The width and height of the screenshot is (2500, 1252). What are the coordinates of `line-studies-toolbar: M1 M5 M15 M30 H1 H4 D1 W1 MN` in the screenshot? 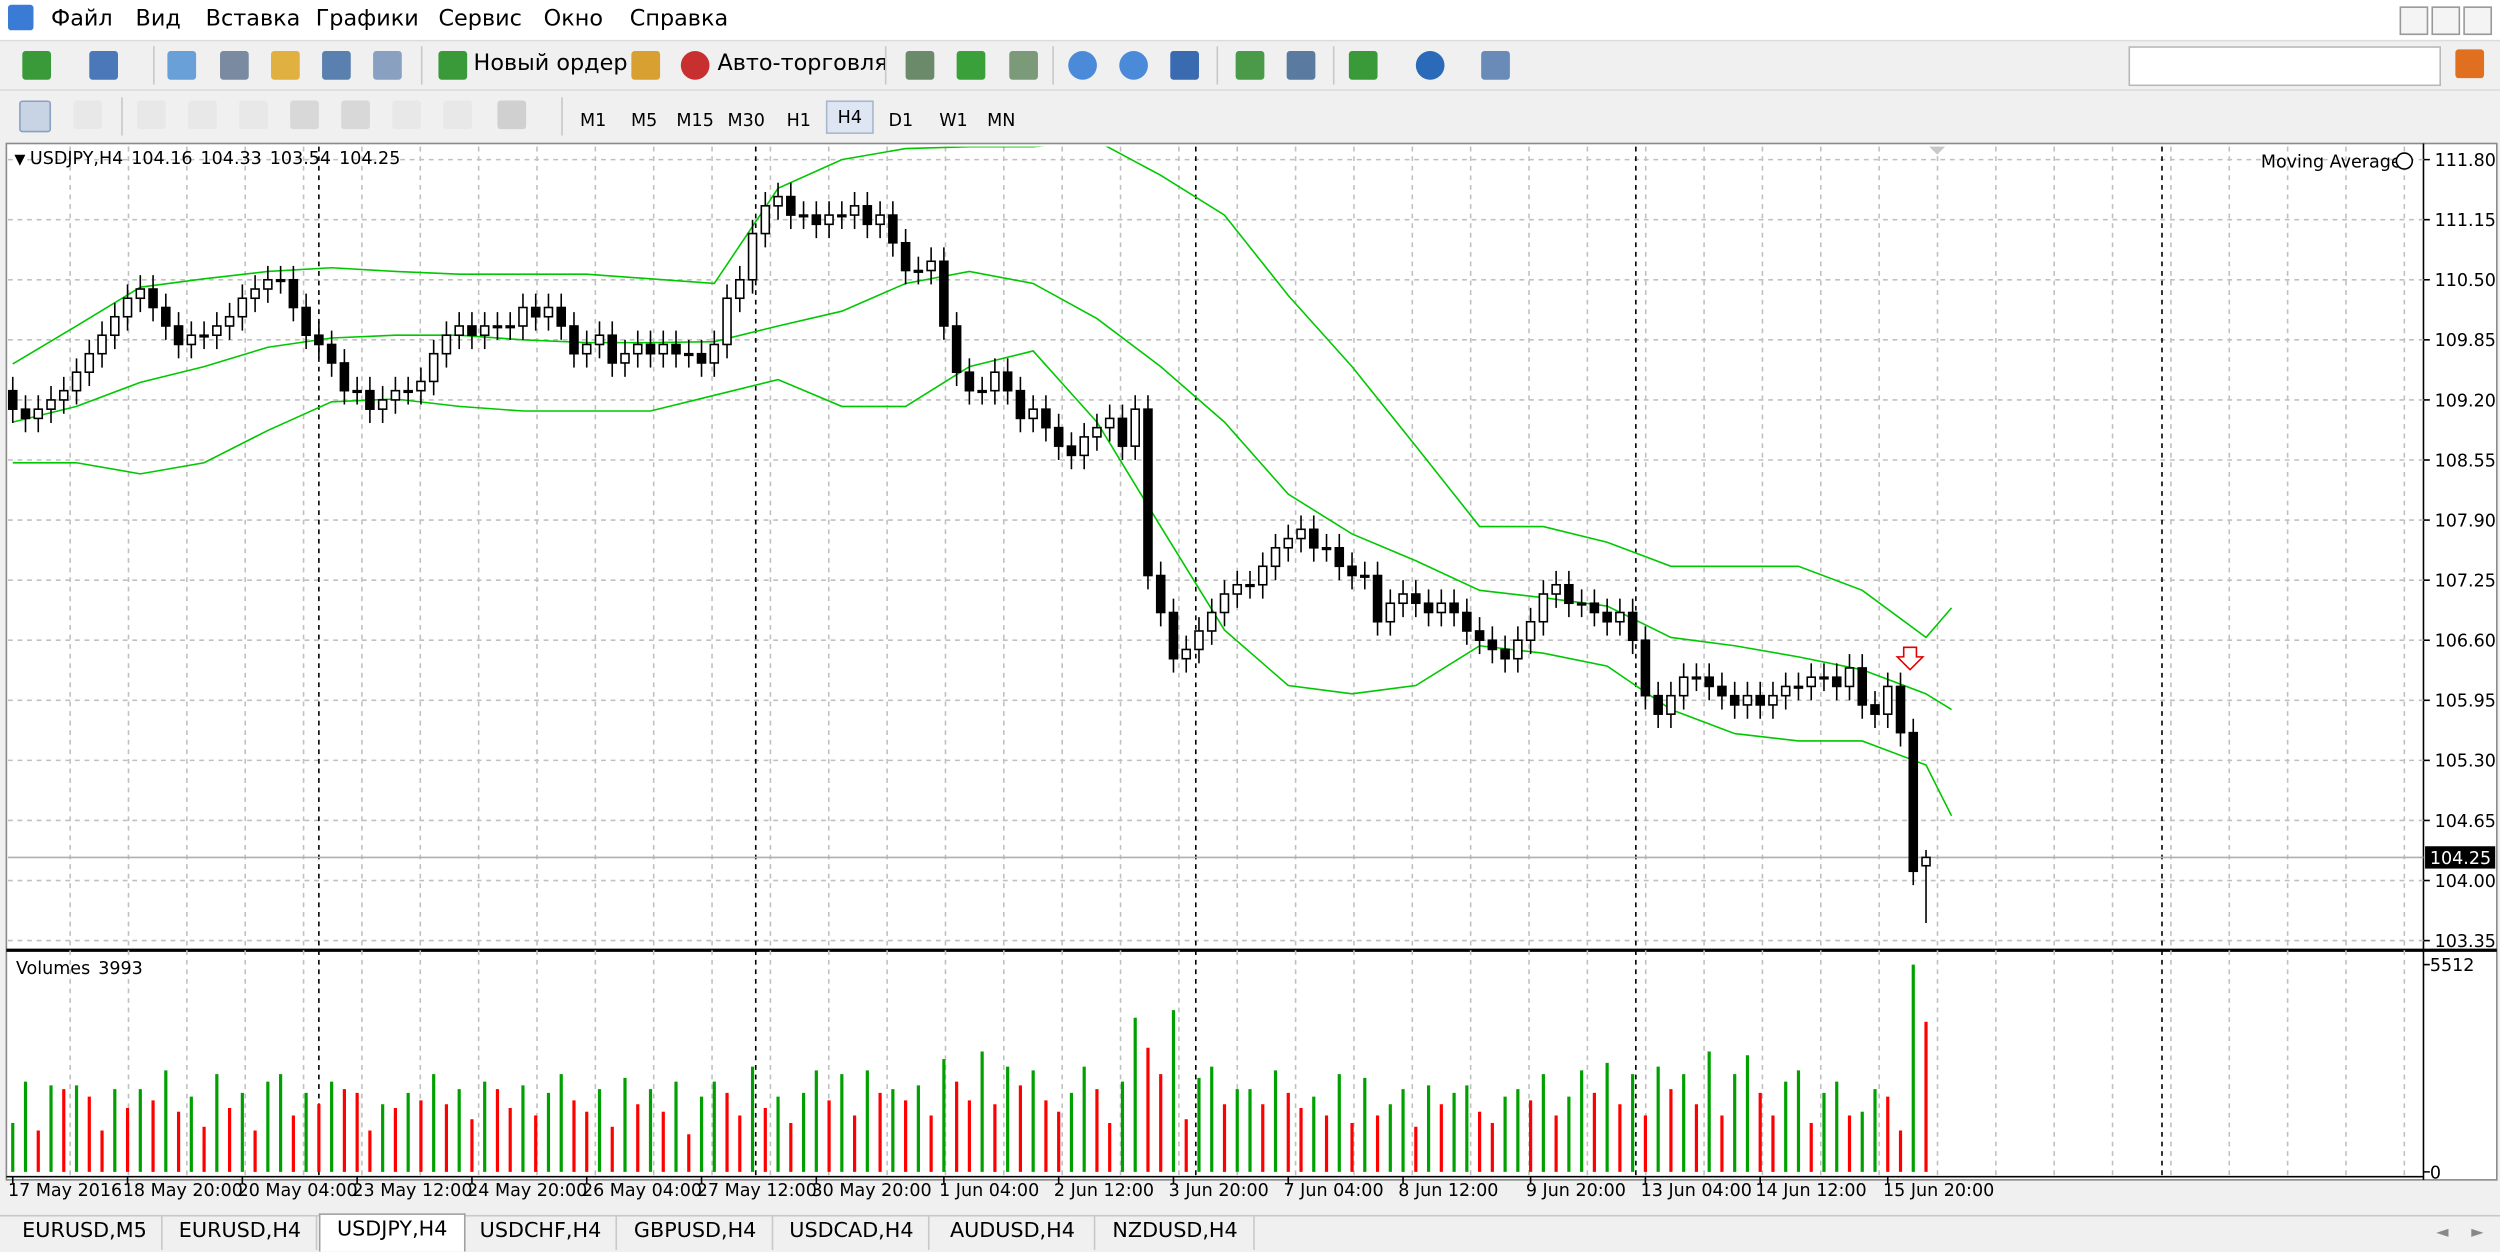 It's located at (1250, 115).